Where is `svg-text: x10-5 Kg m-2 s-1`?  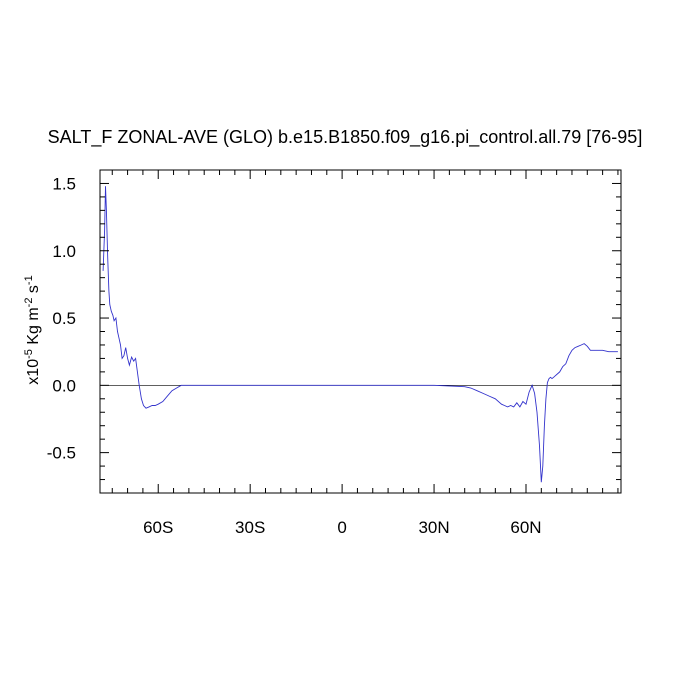 svg-text: x10-5 Kg m-2 s-1 is located at coordinates (32, 329).